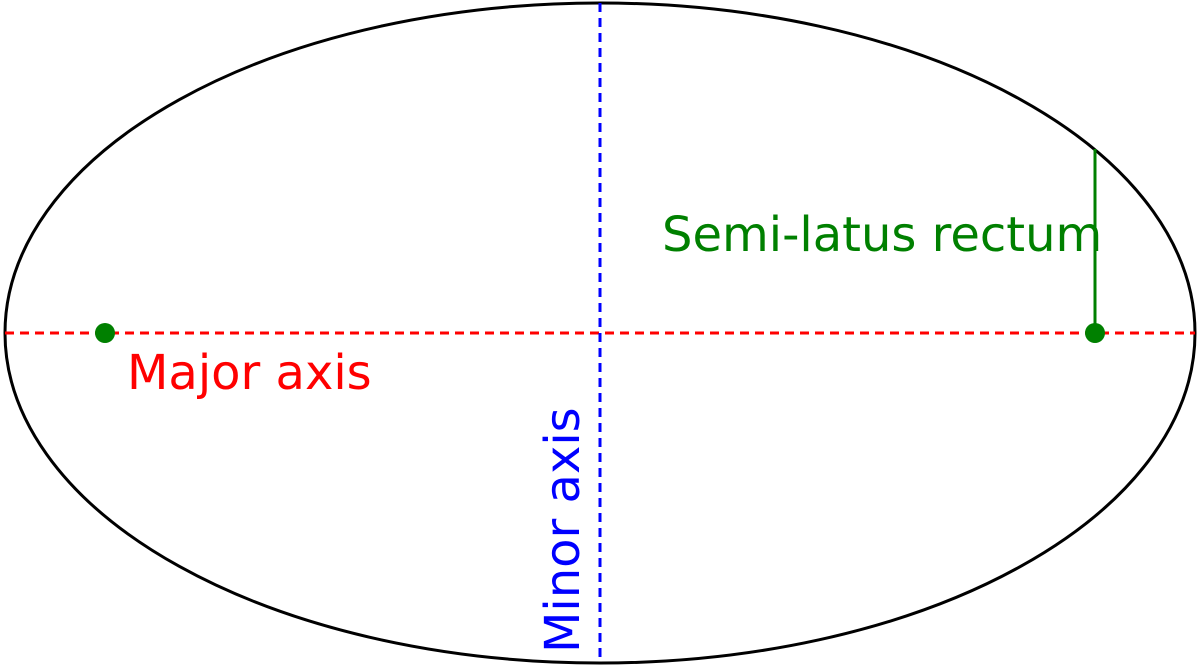 Image resolution: width=1200 pixels, height=669 pixels. Describe the element at coordinates (563, 530) in the screenshot. I see `minor-axis-label: Minor axis` at that location.